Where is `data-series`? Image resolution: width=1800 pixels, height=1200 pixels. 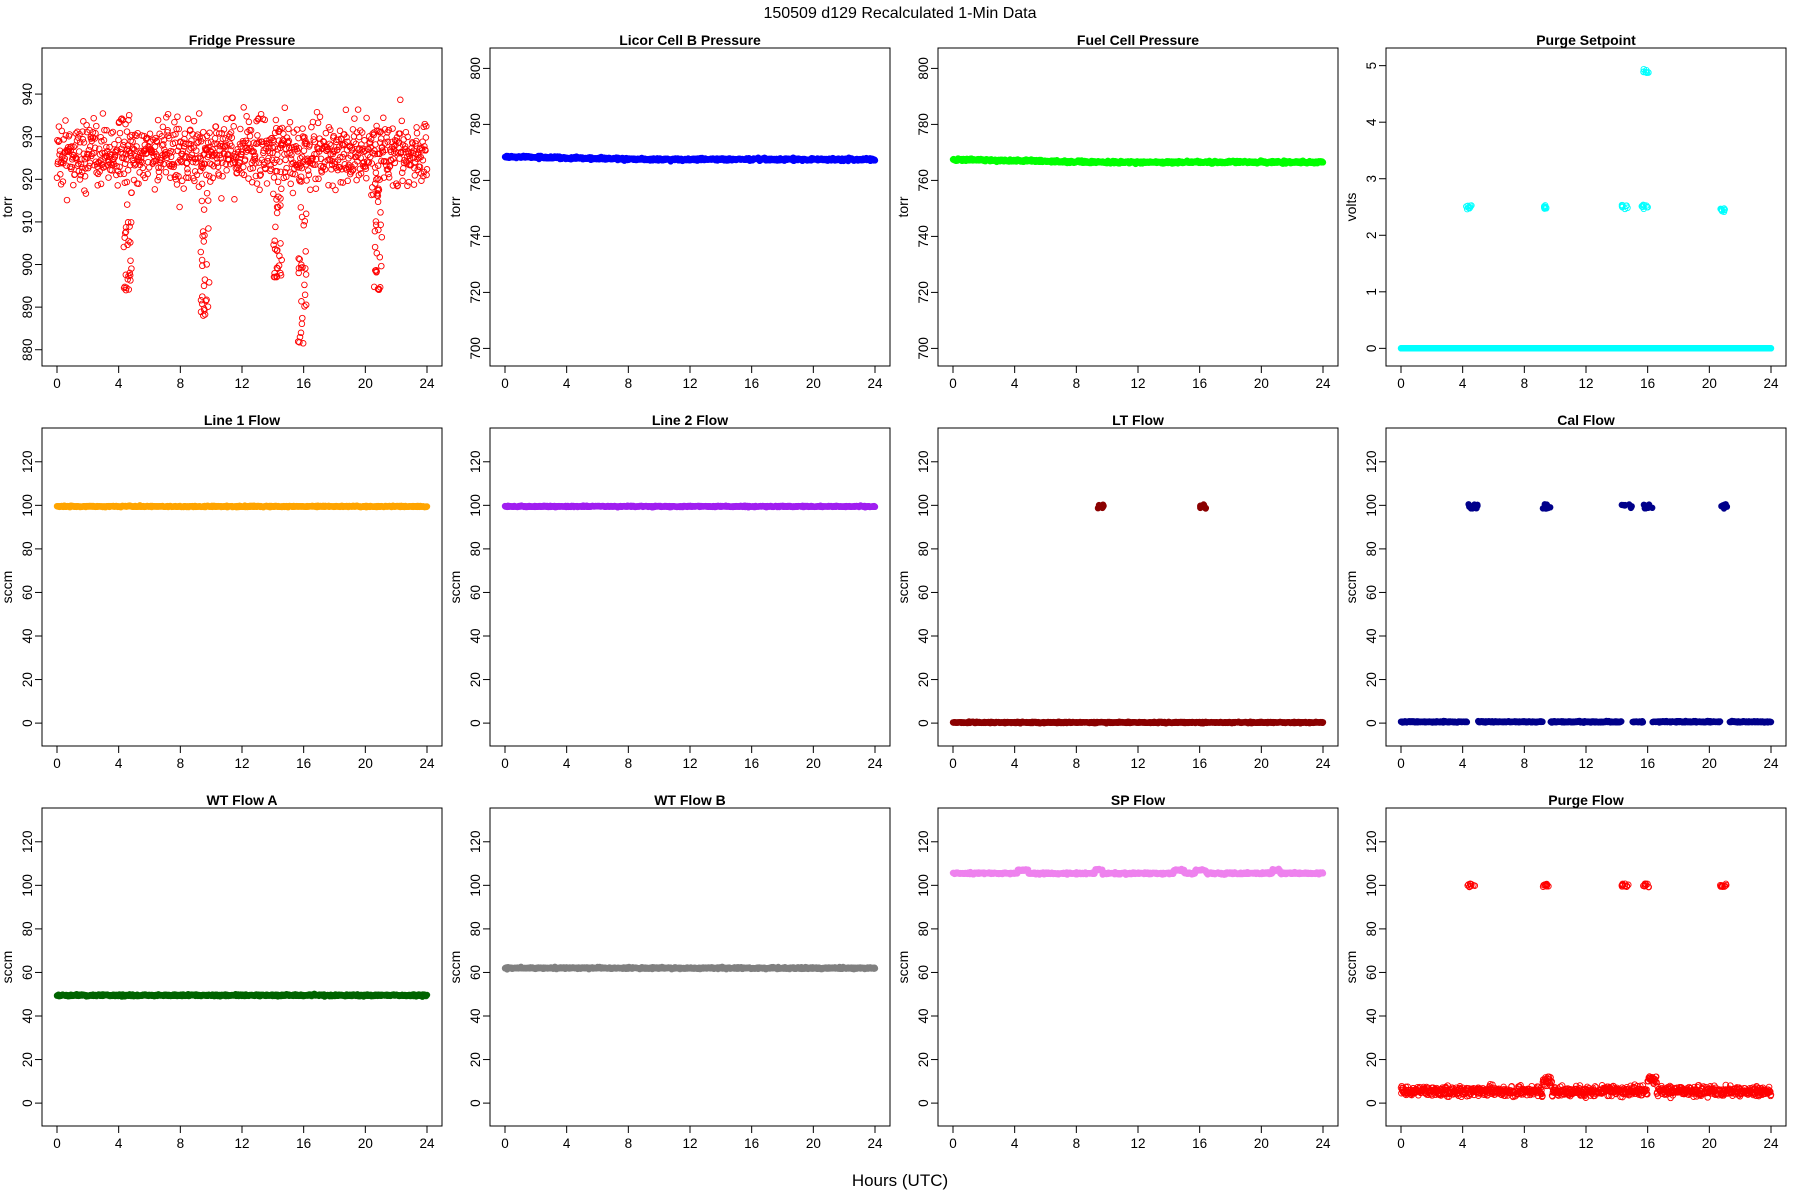 data-series is located at coordinates (690, 506).